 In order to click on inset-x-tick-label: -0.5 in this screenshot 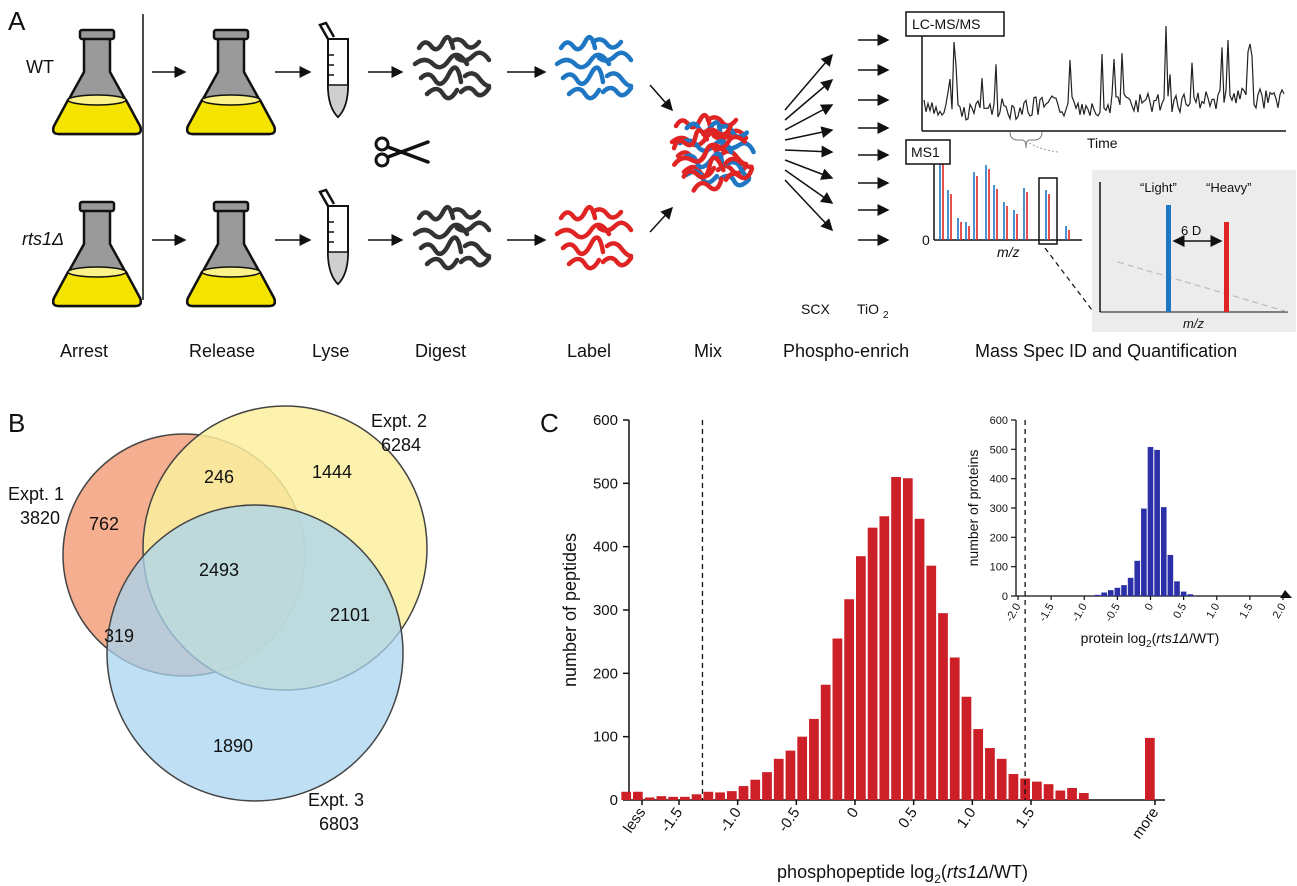, I will do `click(1113, 613)`.